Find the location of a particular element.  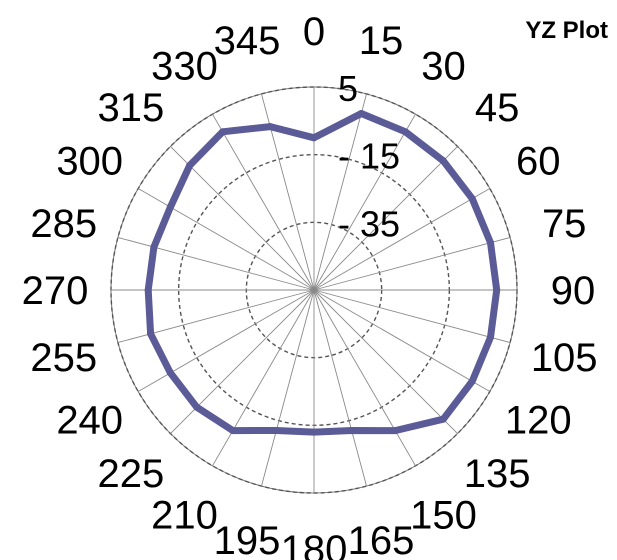

angle-tick-label: 270 is located at coordinates (55, 291).